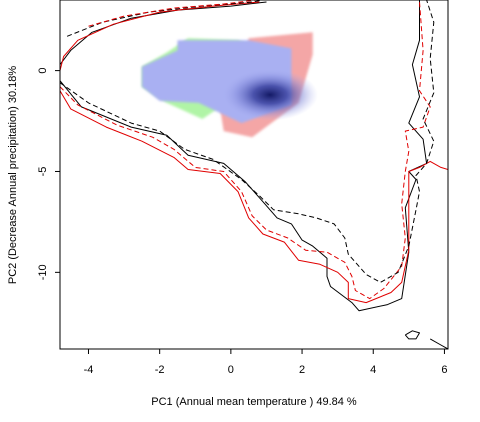 This screenshot has height=422, width=480. What do you see at coordinates (43, 71) in the screenshot?
I see `y-tick-label: 0` at bounding box center [43, 71].